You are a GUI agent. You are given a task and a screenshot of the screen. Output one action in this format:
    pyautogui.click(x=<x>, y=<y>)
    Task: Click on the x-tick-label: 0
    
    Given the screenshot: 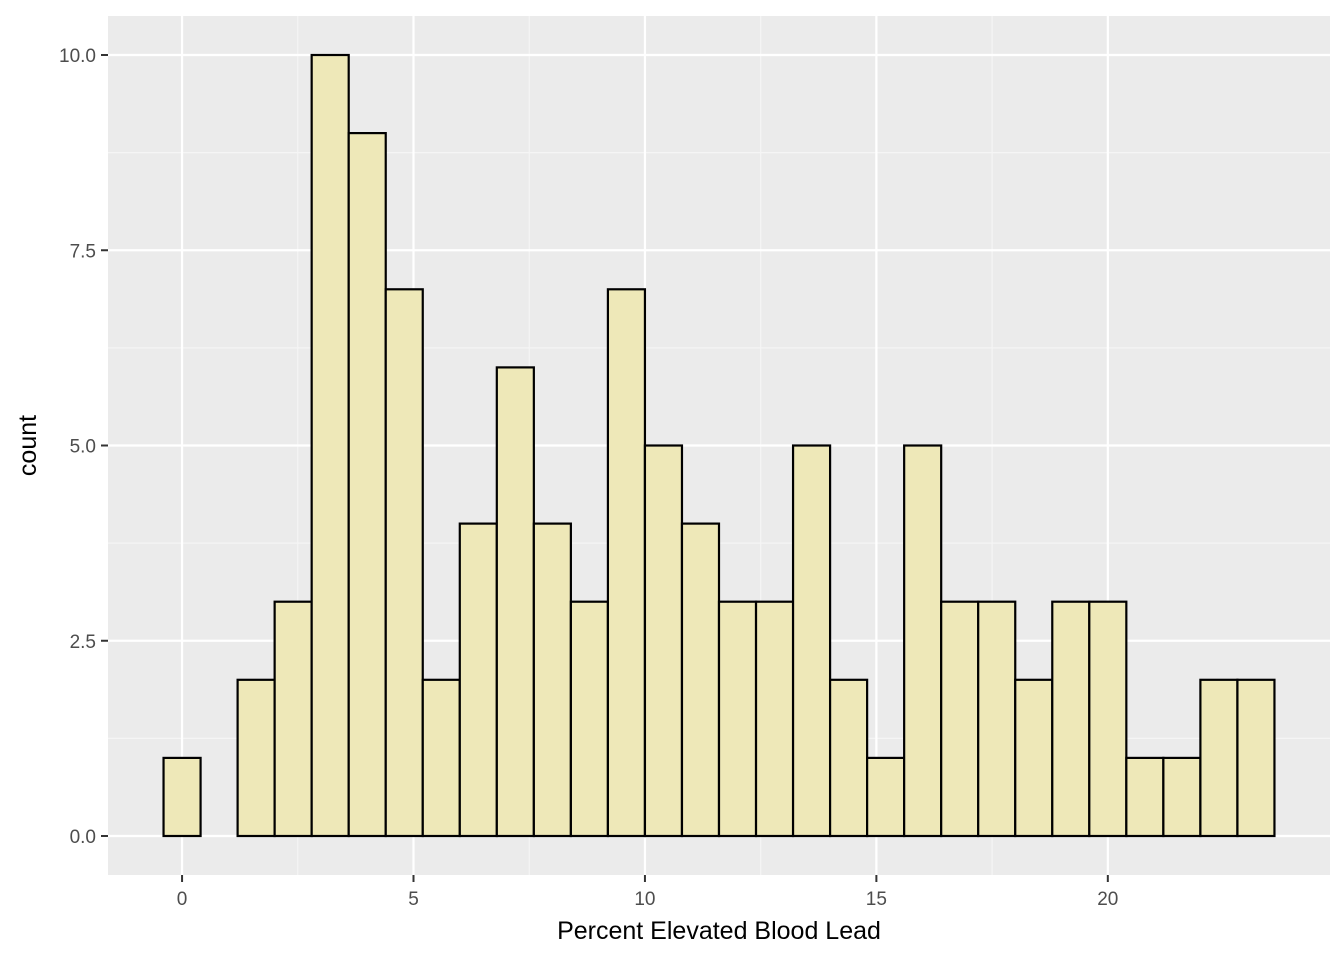 What is the action you would take?
    pyautogui.click(x=182, y=899)
    